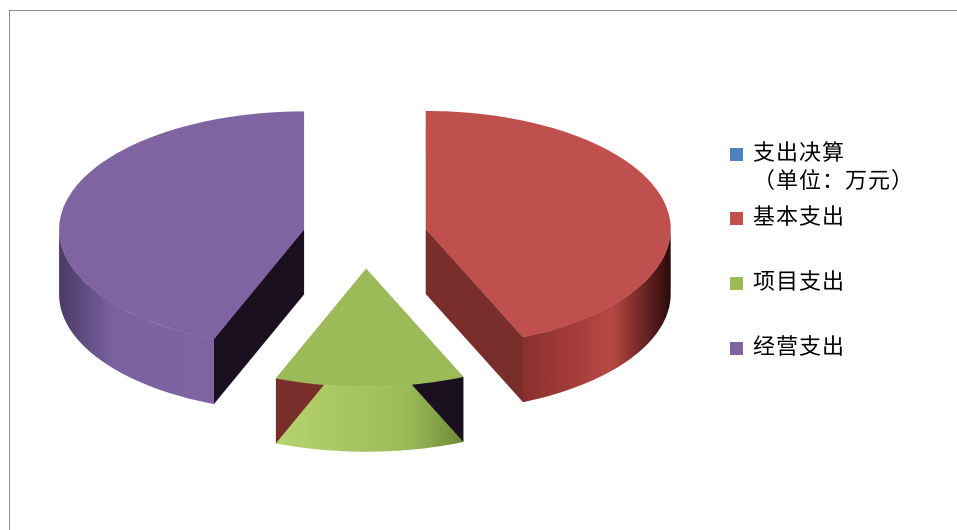  Describe the element at coordinates (833, 168) in the screenshot. I see `legend-label-series: 支出决算 （单位：万元）` at that location.